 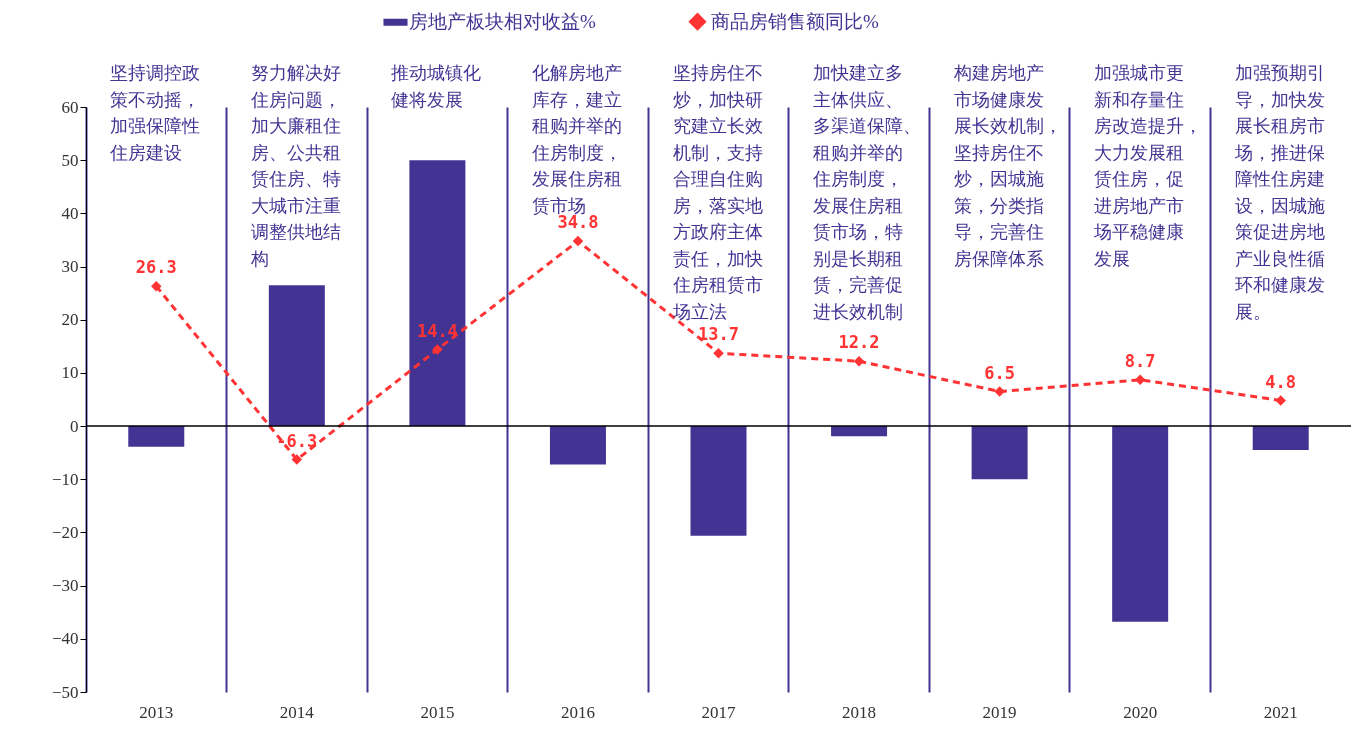 I want to click on x-tick-label: 2019, so click(x=999, y=712).